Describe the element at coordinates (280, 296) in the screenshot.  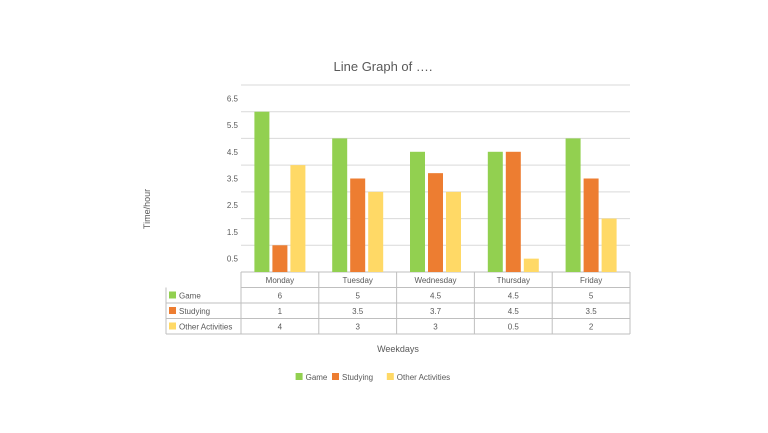
I see `table-cell-value: 6` at that location.